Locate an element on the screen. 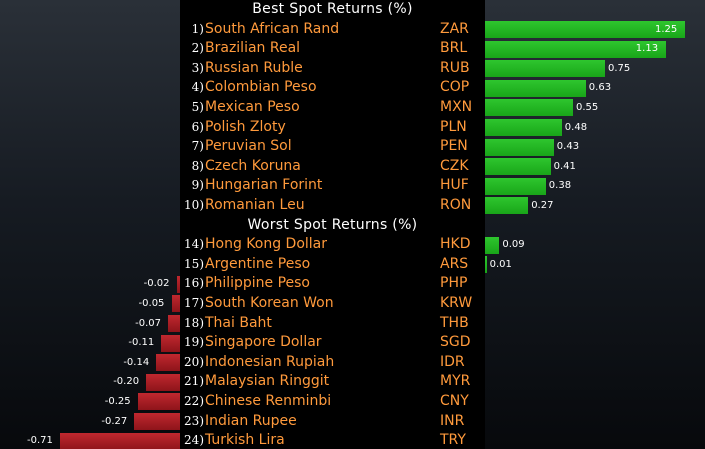 The image size is (705, 449). currency-name: Brazilian Real is located at coordinates (253, 48).